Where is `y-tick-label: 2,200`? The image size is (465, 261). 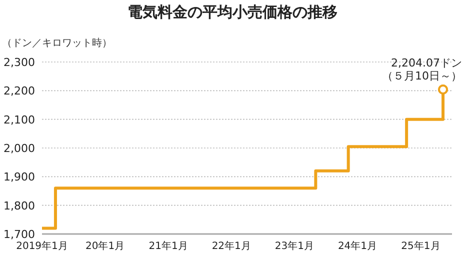 y-tick-label: 2,200 is located at coordinates (19, 91).